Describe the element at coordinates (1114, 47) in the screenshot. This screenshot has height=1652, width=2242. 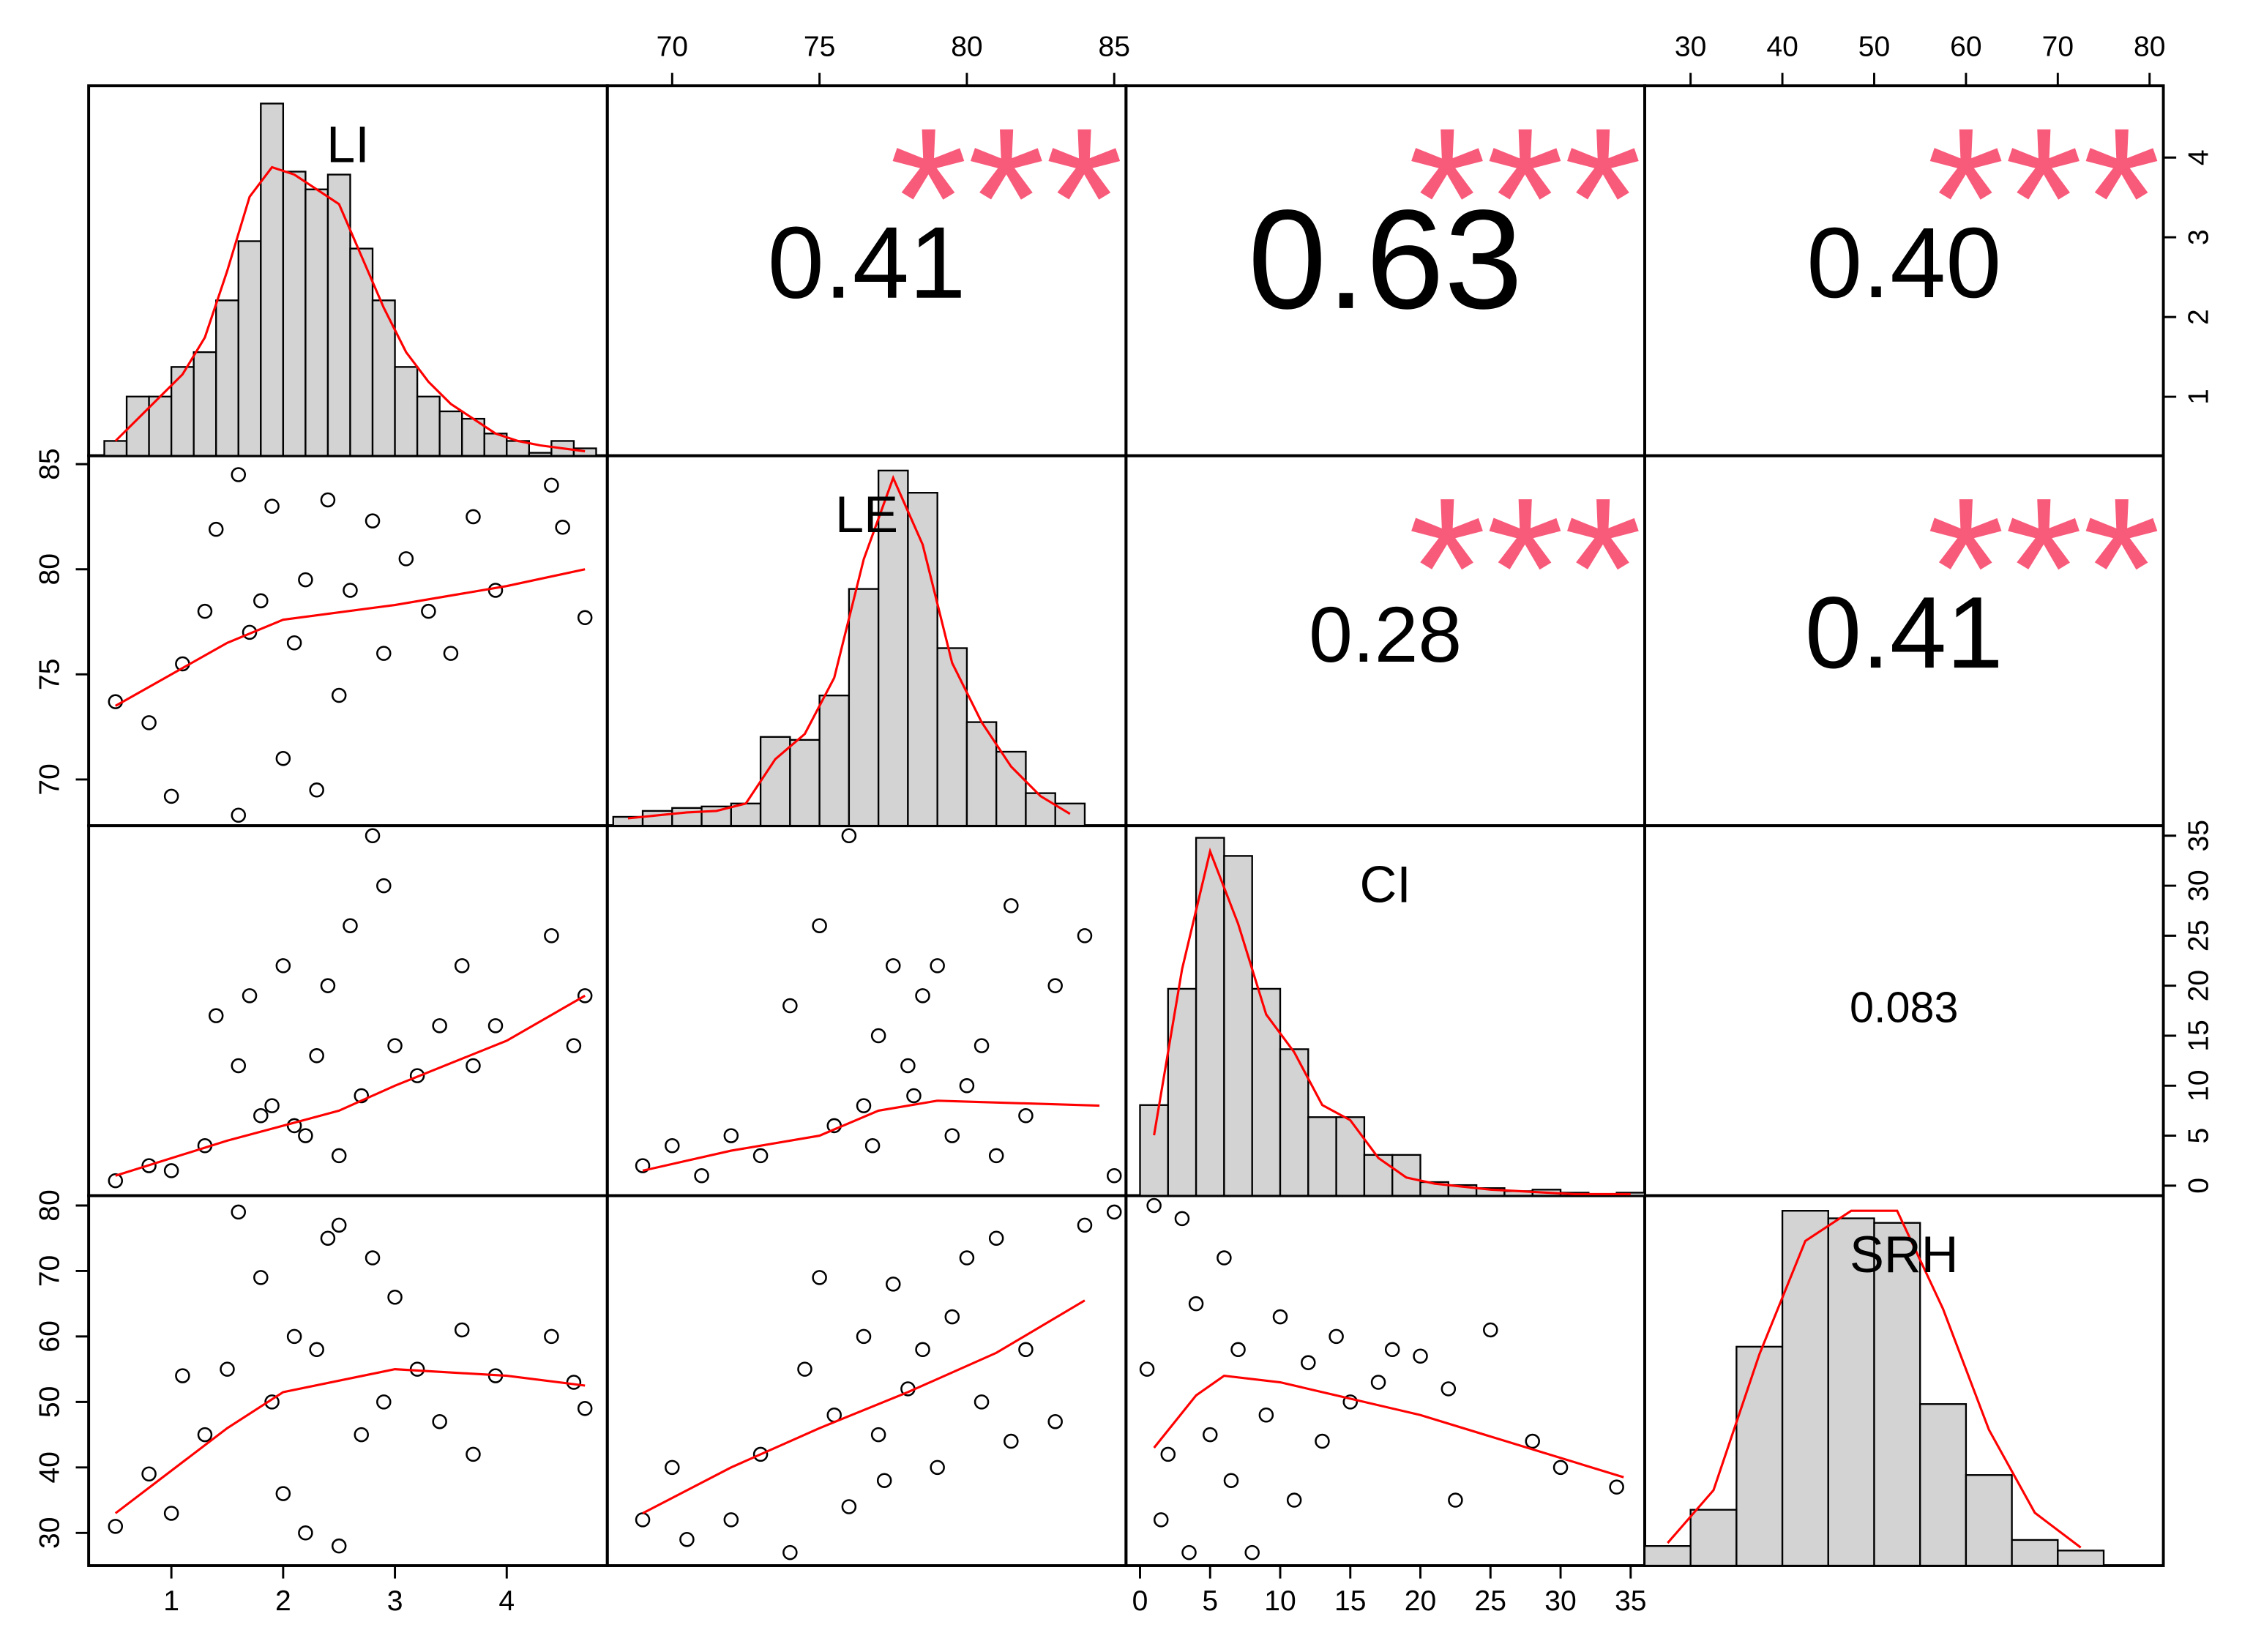
I see `x-tick-label: 85` at that location.